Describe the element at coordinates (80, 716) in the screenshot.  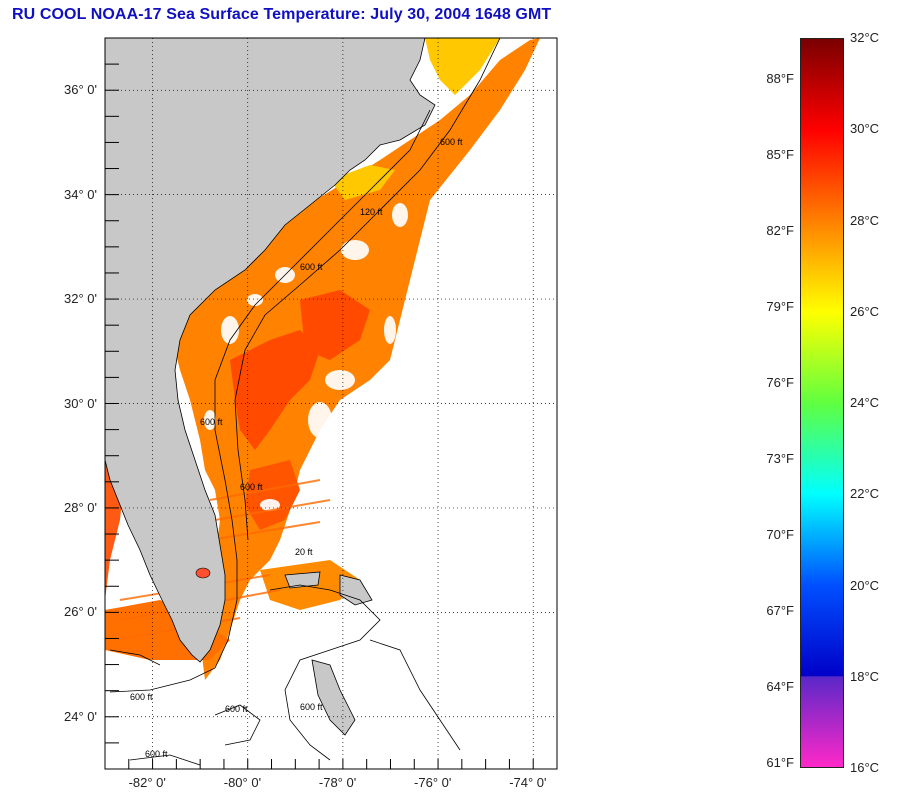
I see `lat-tick-label: 24° 0'` at that location.